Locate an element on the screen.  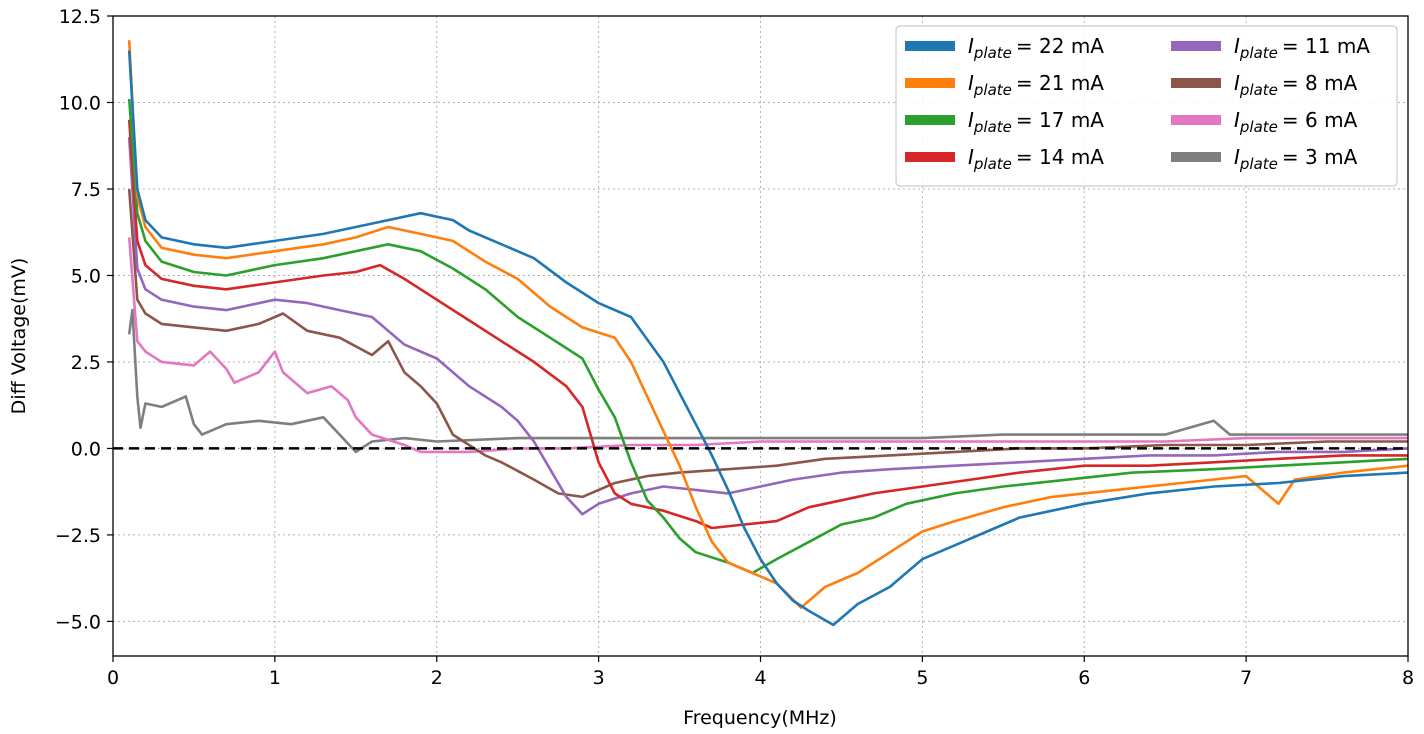
legend-label-4: Iplate = 11 mA is located at coordinates (1302, 48).